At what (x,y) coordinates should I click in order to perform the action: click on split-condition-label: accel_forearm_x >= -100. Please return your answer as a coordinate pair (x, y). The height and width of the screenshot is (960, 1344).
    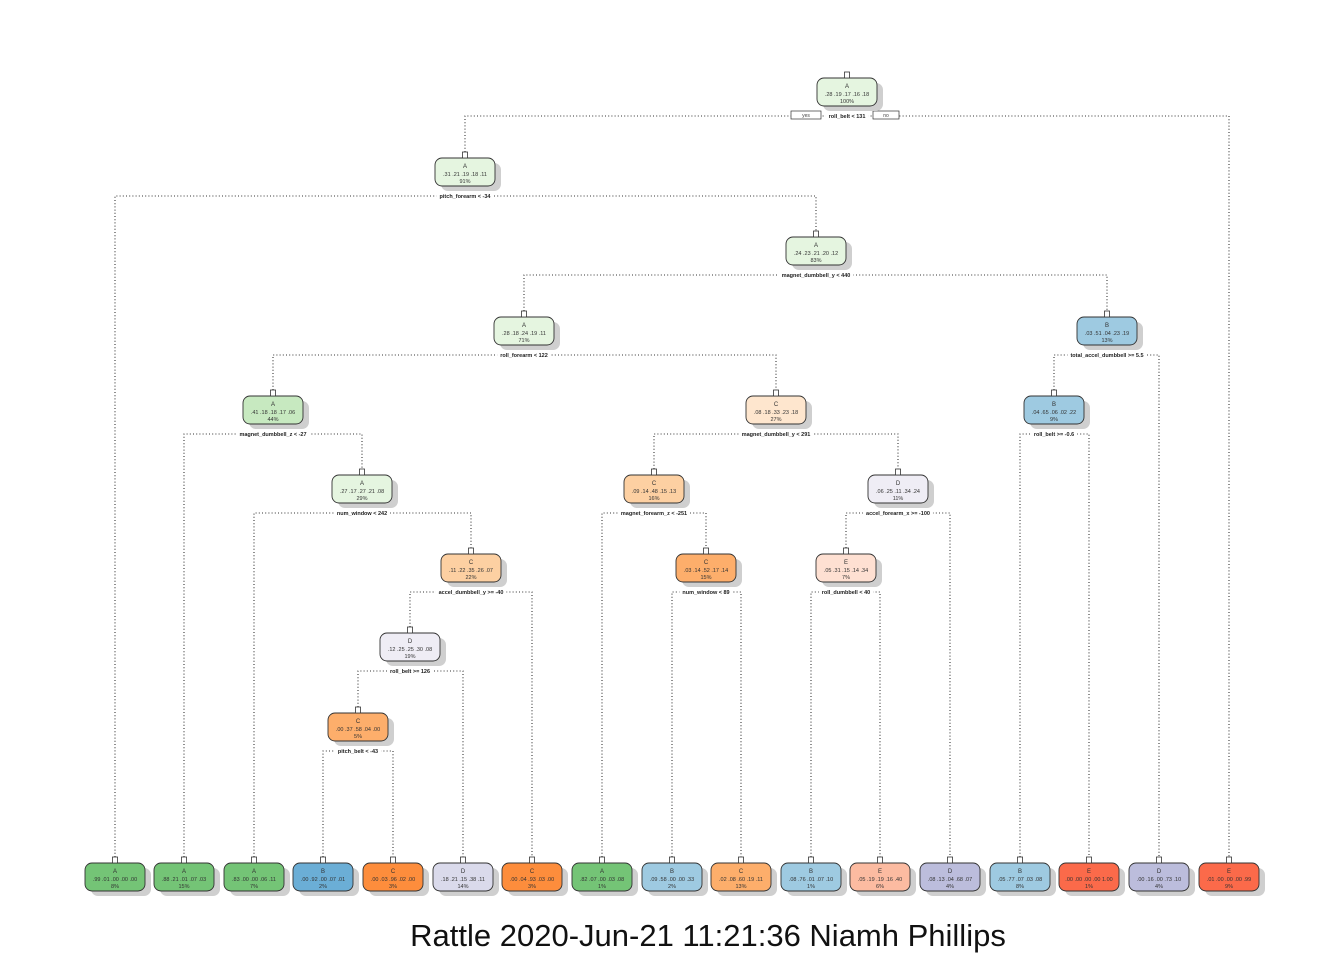
    Looking at the image, I should click on (898, 514).